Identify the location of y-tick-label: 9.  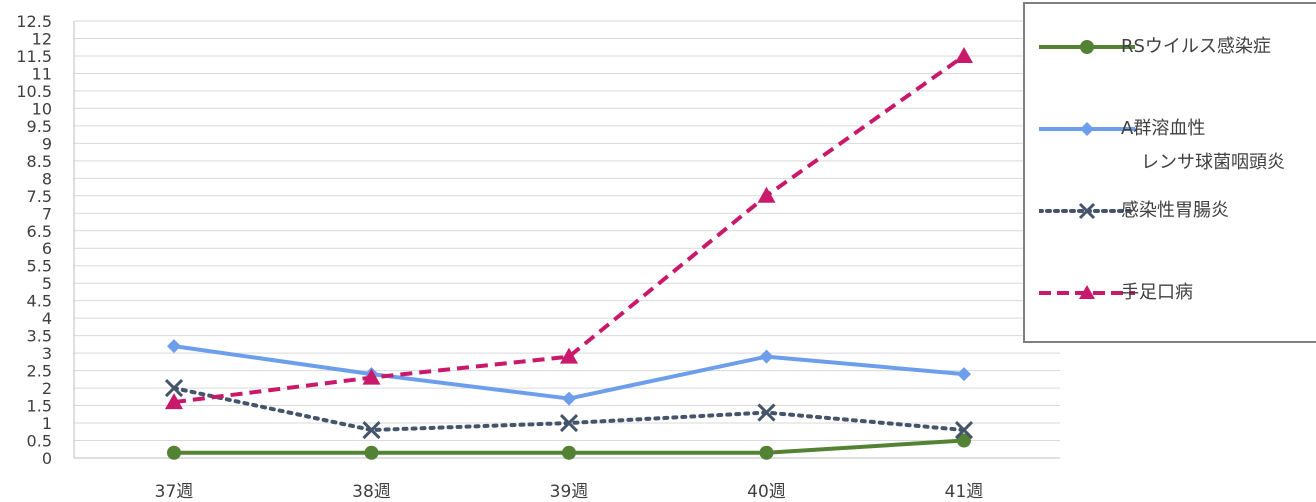
(47, 143).